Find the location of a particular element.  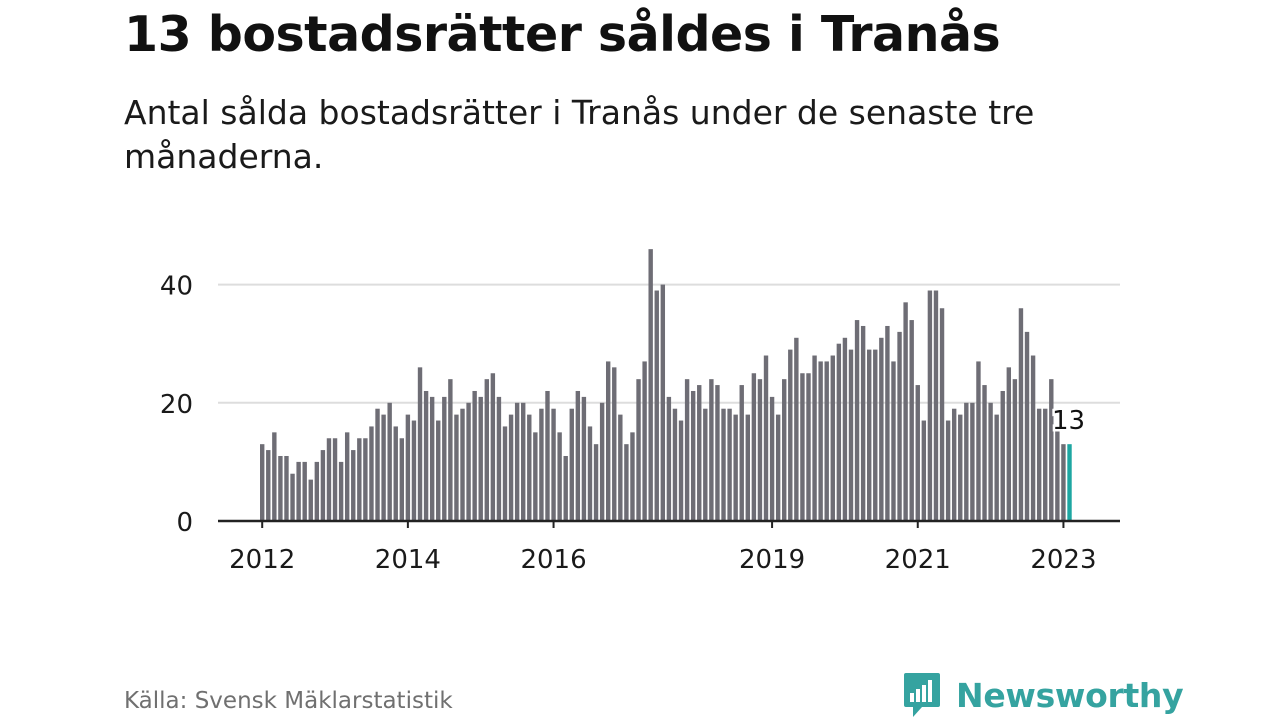

newsworthy-logo-icon is located at coordinates (922, 695).